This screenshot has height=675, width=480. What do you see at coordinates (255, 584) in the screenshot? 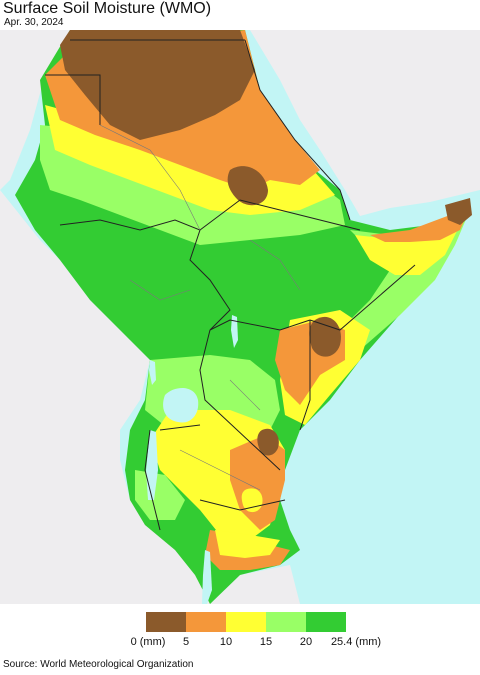
I see `southern-land` at bounding box center [255, 584].